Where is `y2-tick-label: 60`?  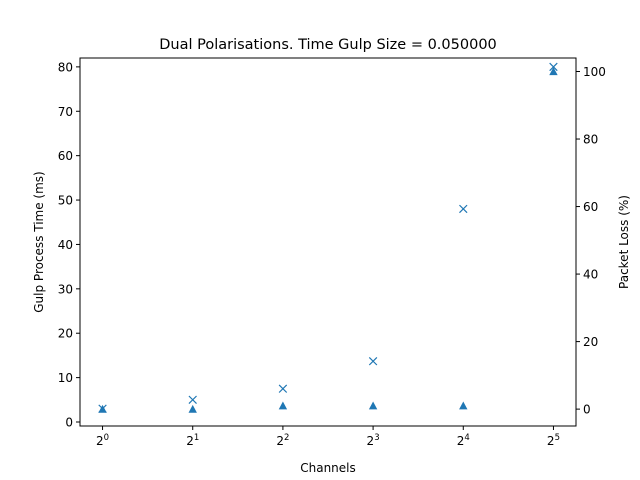
y2-tick-label: 60 is located at coordinates (590, 207).